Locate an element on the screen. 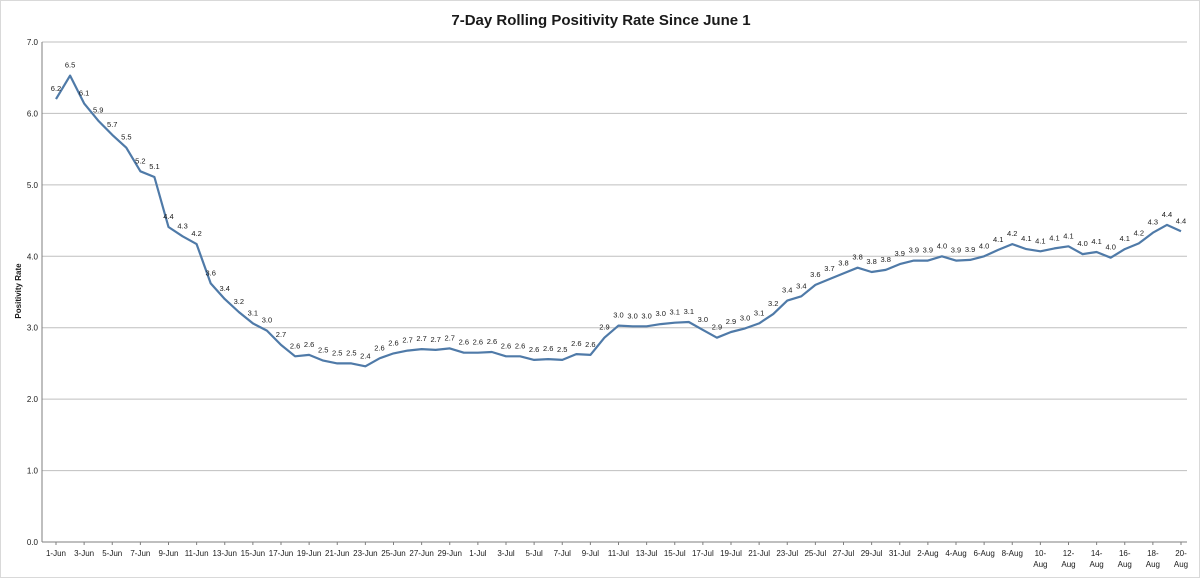 The height and width of the screenshot is (579, 1200). x-tick-label: 11-Jun is located at coordinates (197, 553).